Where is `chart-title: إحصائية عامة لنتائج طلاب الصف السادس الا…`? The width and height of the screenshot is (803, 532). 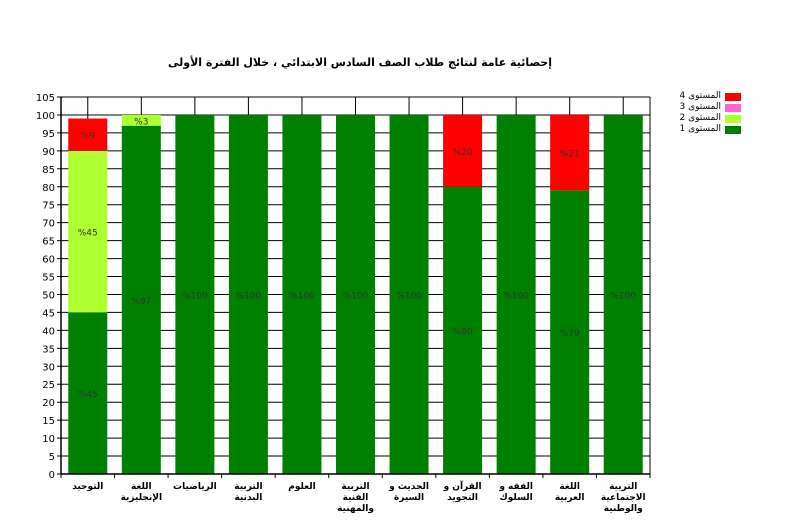
chart-title: إحصائية عامة لنتائج طلاب الصف السادس الا… is located at coordinates (359, 62).